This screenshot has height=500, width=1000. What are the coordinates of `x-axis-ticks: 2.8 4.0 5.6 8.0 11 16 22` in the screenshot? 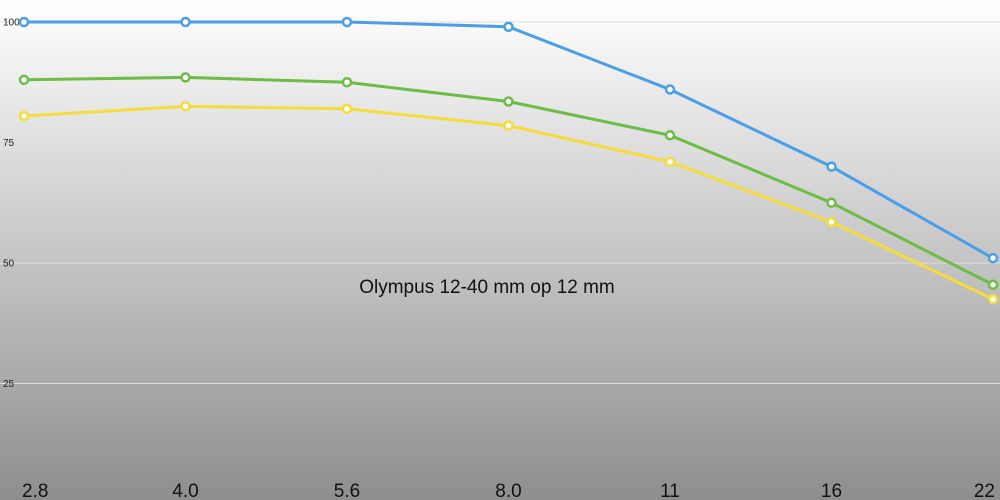 It's located at (508, 490).